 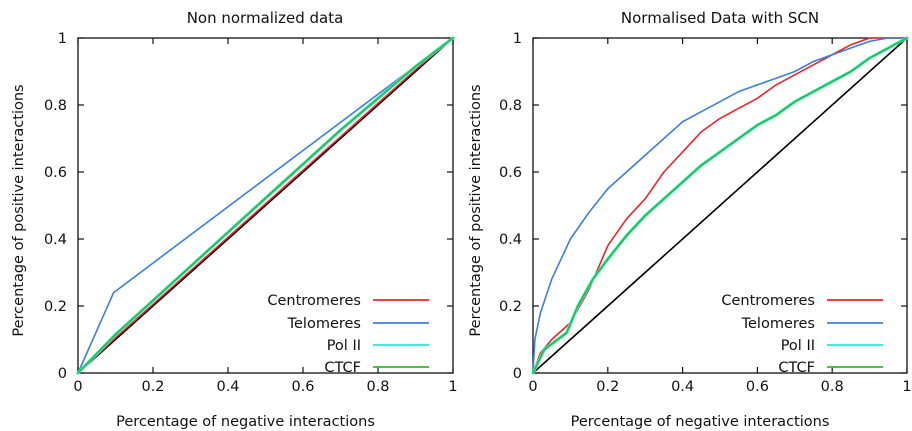 I want to click on chart-title: Normalised Data with SCN, so click(x=720, y=18).